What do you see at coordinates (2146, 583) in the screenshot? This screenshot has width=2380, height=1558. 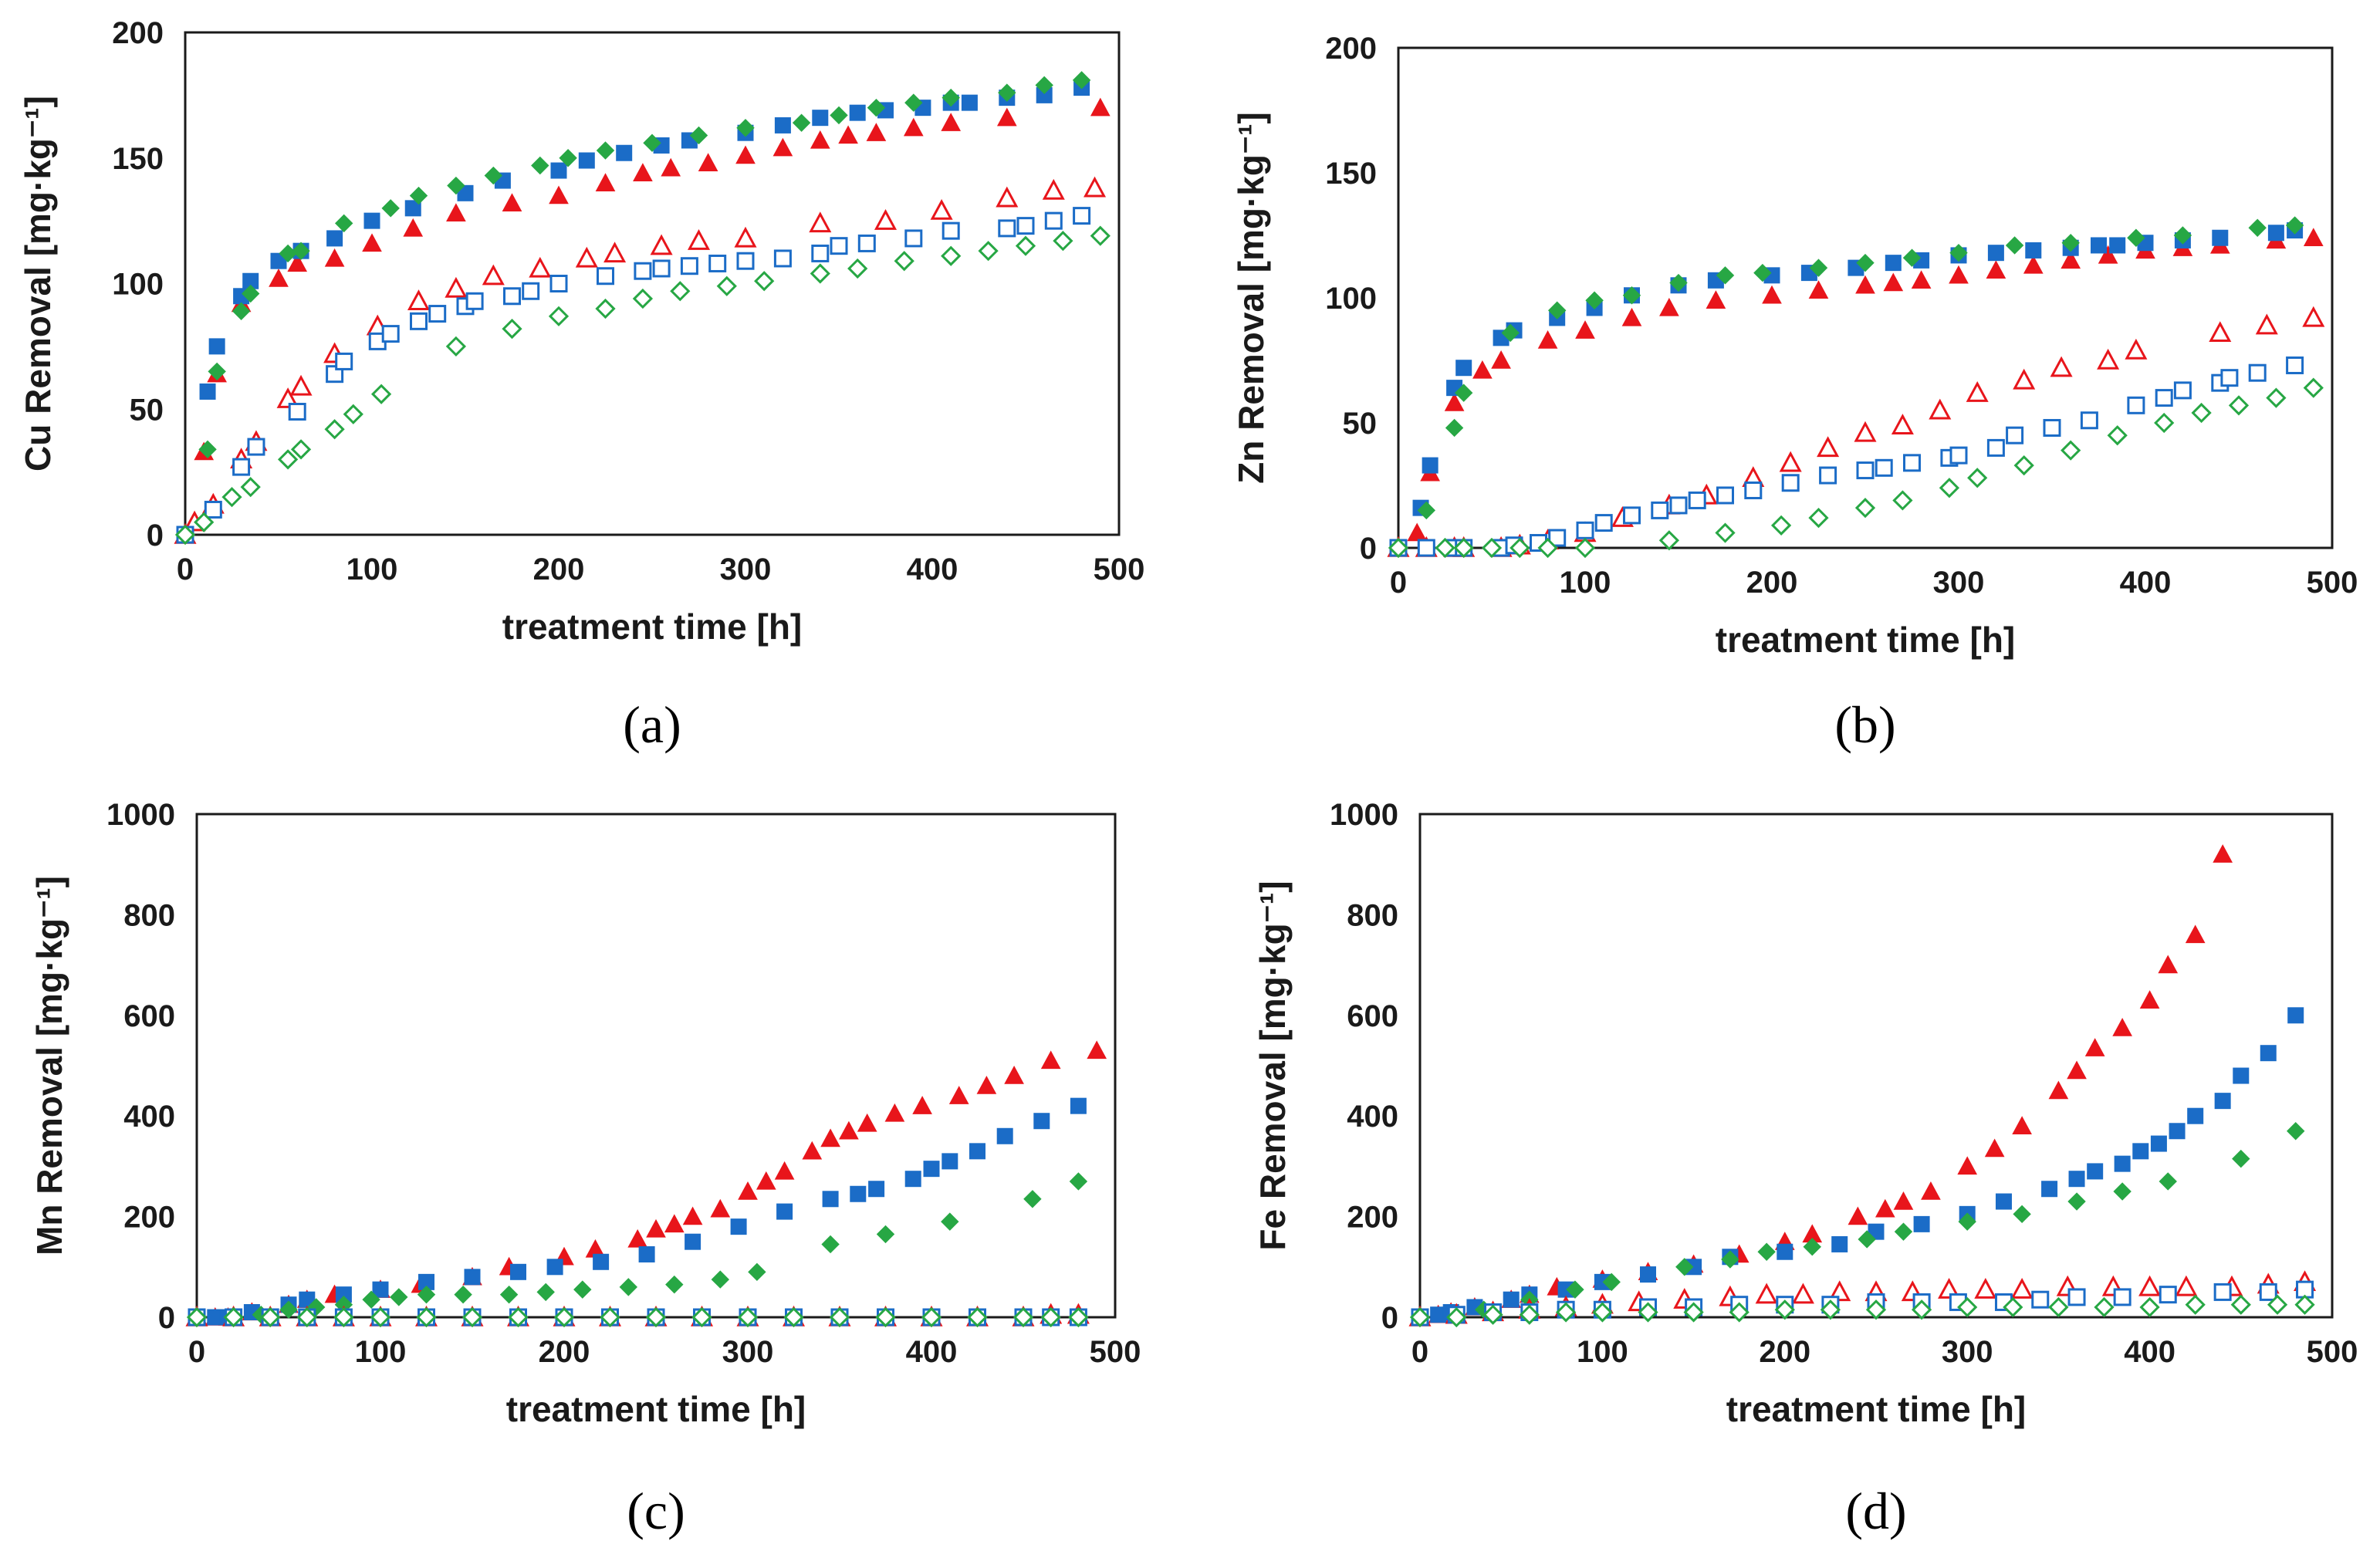 I see `x-tick-label: 400` at bounding box center [2146, 583].